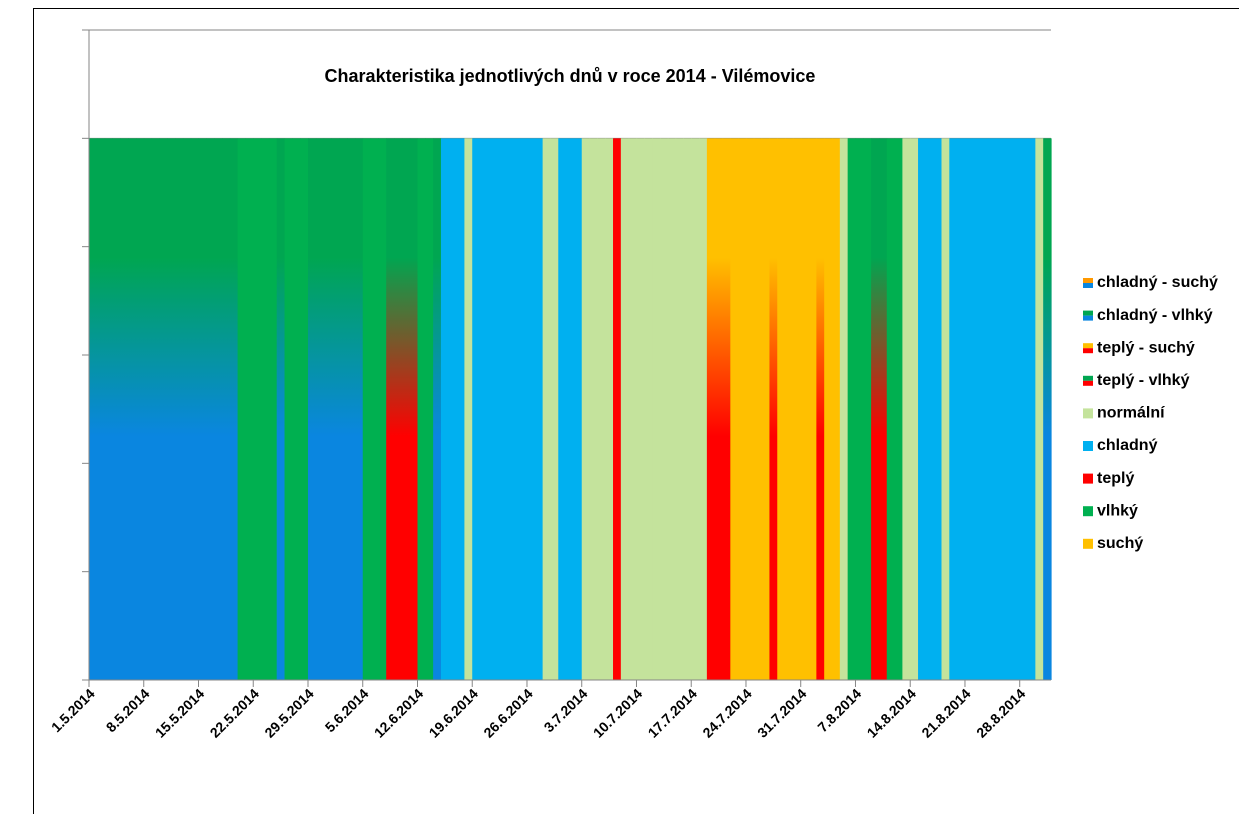 The width and height of the screenshot is (1239, 819). What do you see at coordinates (727, 713) in the screenshot?
I see `x-tick-label: 24.7.2014` at bounding box center [727, 713].